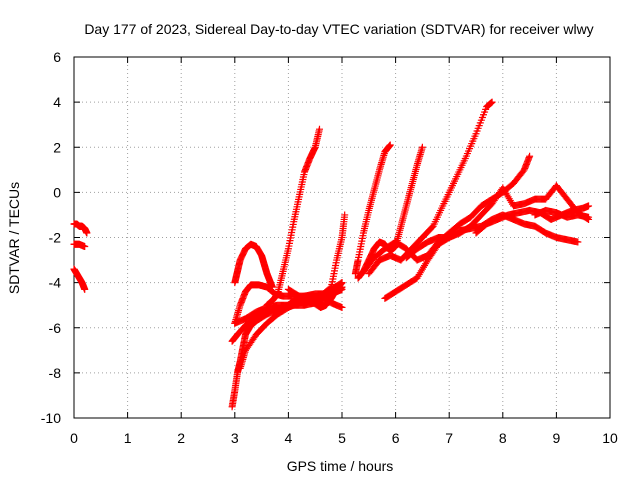 Image resolution: width=640 pixels, height=480 pixels. Describe the element at coordinates (181, 438) in the screenshot. I see `x-tick-label: 2` at that location.